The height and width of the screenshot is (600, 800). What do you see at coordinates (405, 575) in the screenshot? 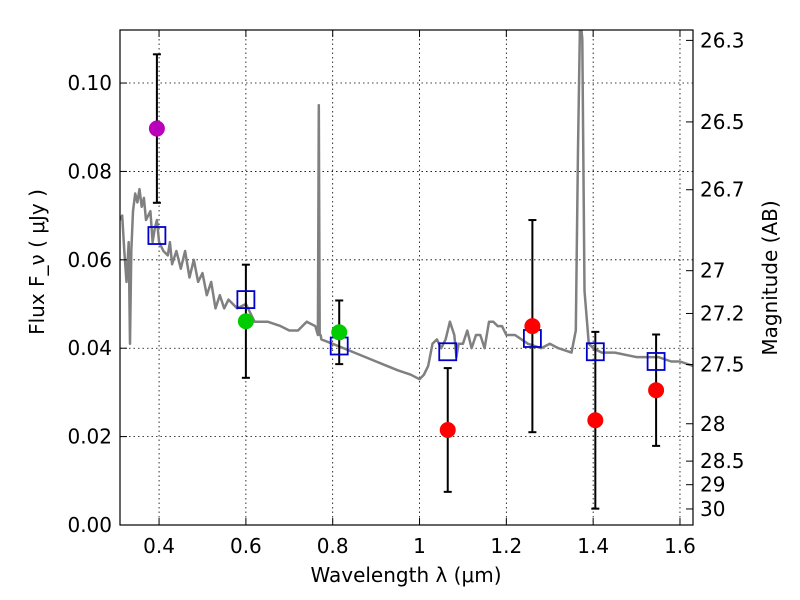
I see `x-axis-label: Wavelength λ (μm)` at bounding box center [405, 575].